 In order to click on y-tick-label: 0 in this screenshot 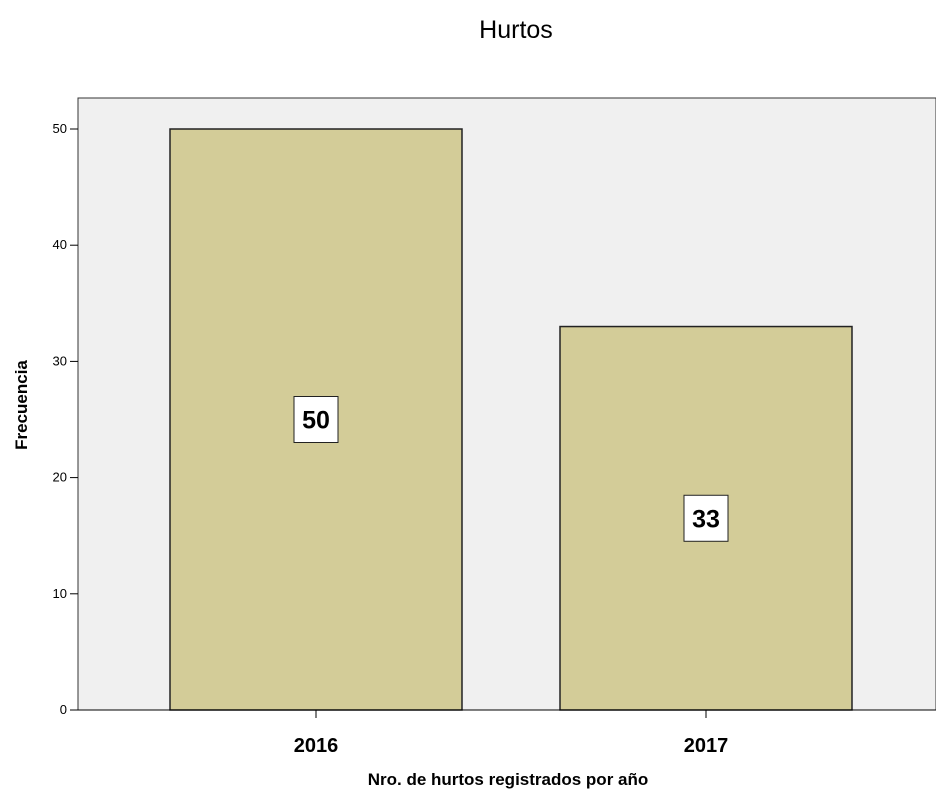, I will do `click(63, 709)`.